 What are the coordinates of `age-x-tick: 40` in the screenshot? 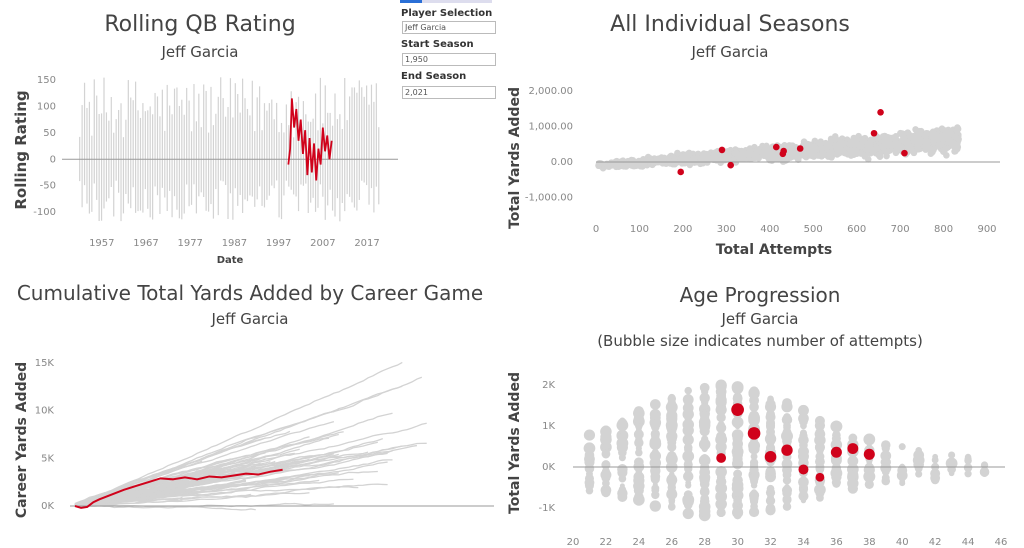 It's located at (902, 542).